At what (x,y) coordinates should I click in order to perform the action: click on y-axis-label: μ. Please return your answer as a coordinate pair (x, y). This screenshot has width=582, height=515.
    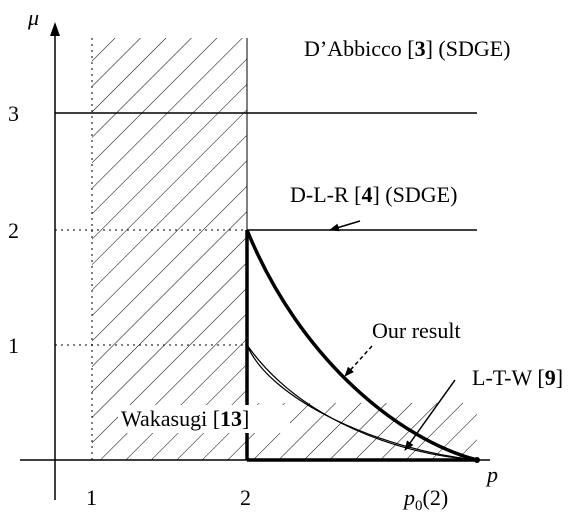
    Looking at the image, I should click on (33, 17).